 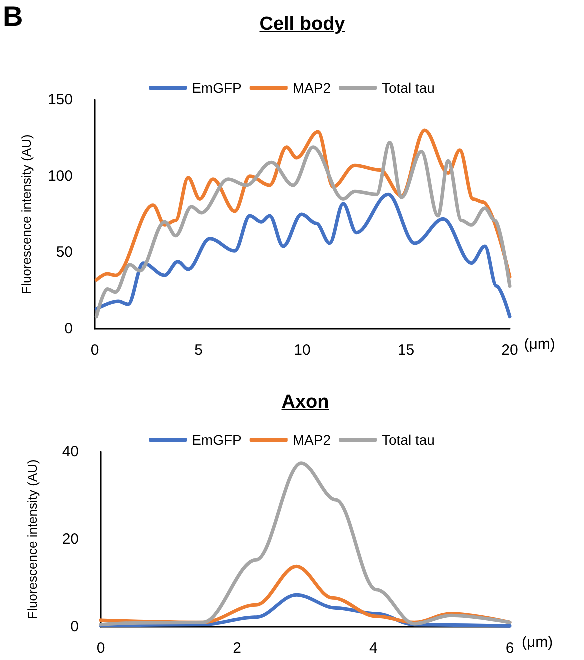 What do you see at coordinates (13, 16) in the screenshot?
I see `text: B` at bounding box center [13, 16].